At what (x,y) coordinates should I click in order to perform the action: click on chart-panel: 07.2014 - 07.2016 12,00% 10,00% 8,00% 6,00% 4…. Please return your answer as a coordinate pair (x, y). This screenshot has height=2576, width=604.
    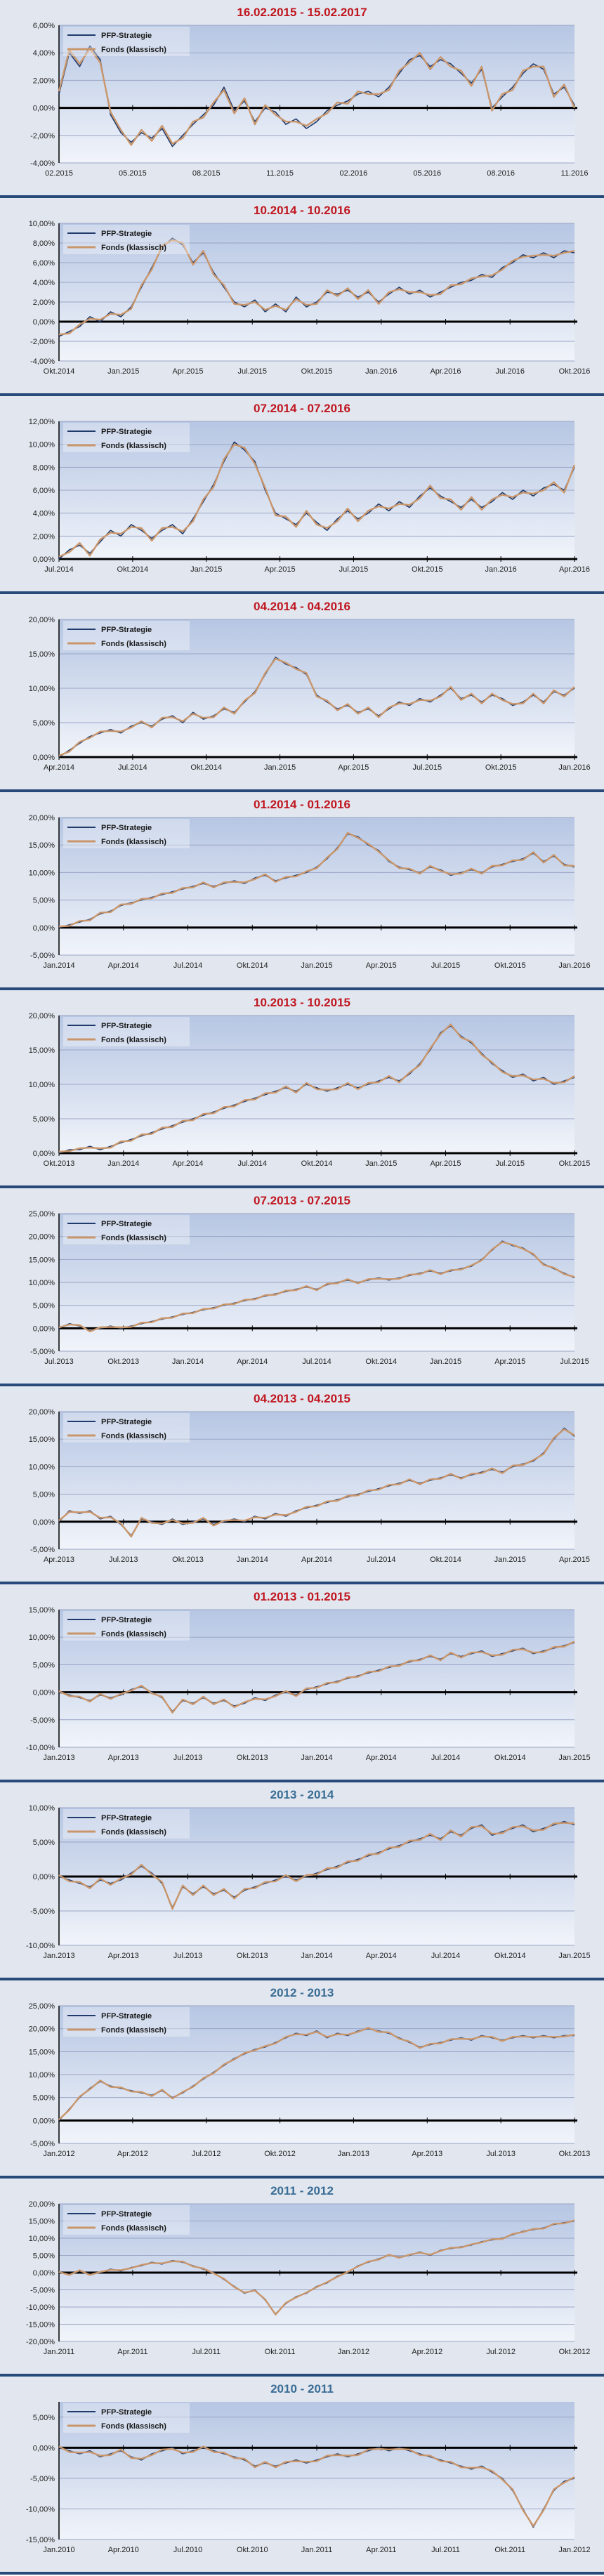
    Looking at the image, I should click on (302, 495).